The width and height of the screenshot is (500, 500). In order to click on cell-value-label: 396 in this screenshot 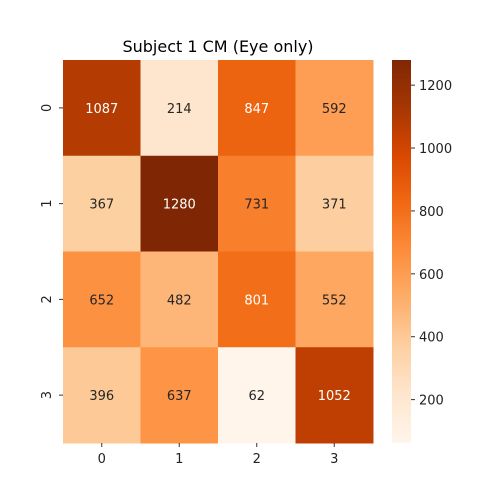, I will do `click(101, 396)`.